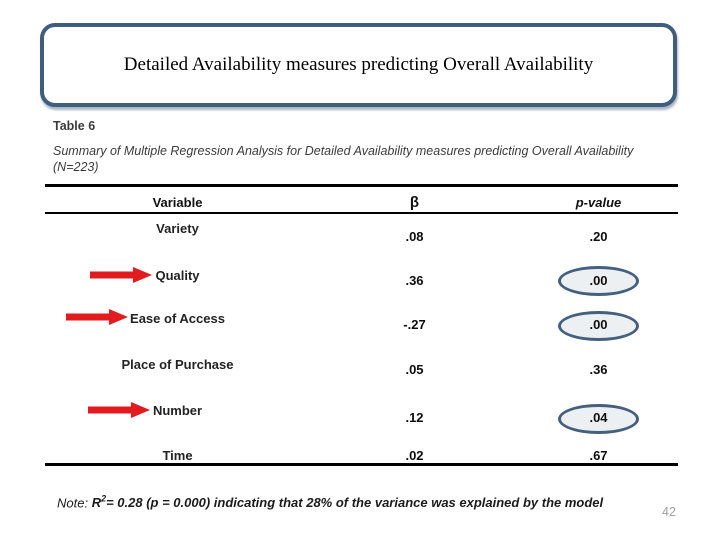  Describe the element at coordinates (598, 369) in the screenshot. I see `p-value: .36` at that location.